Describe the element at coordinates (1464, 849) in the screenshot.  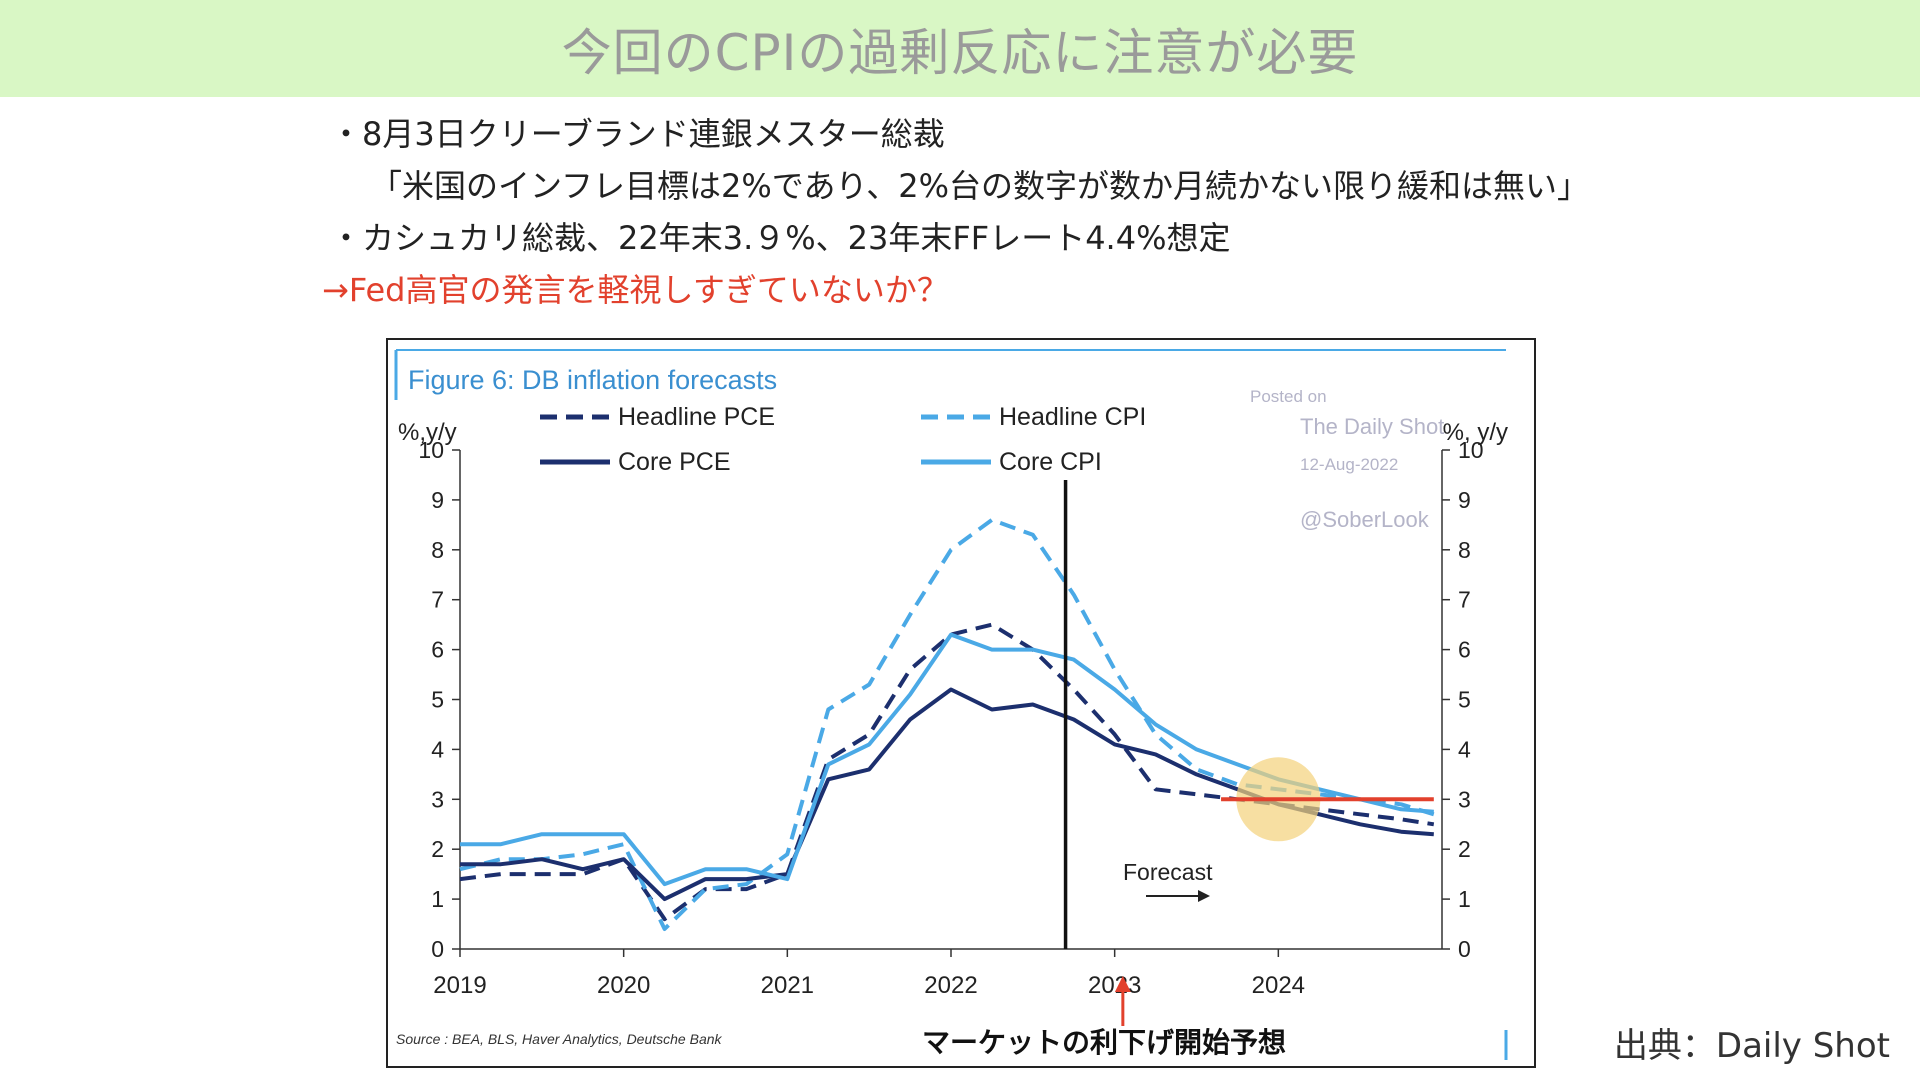
I see `y-tick-label-right: 2` at that location.